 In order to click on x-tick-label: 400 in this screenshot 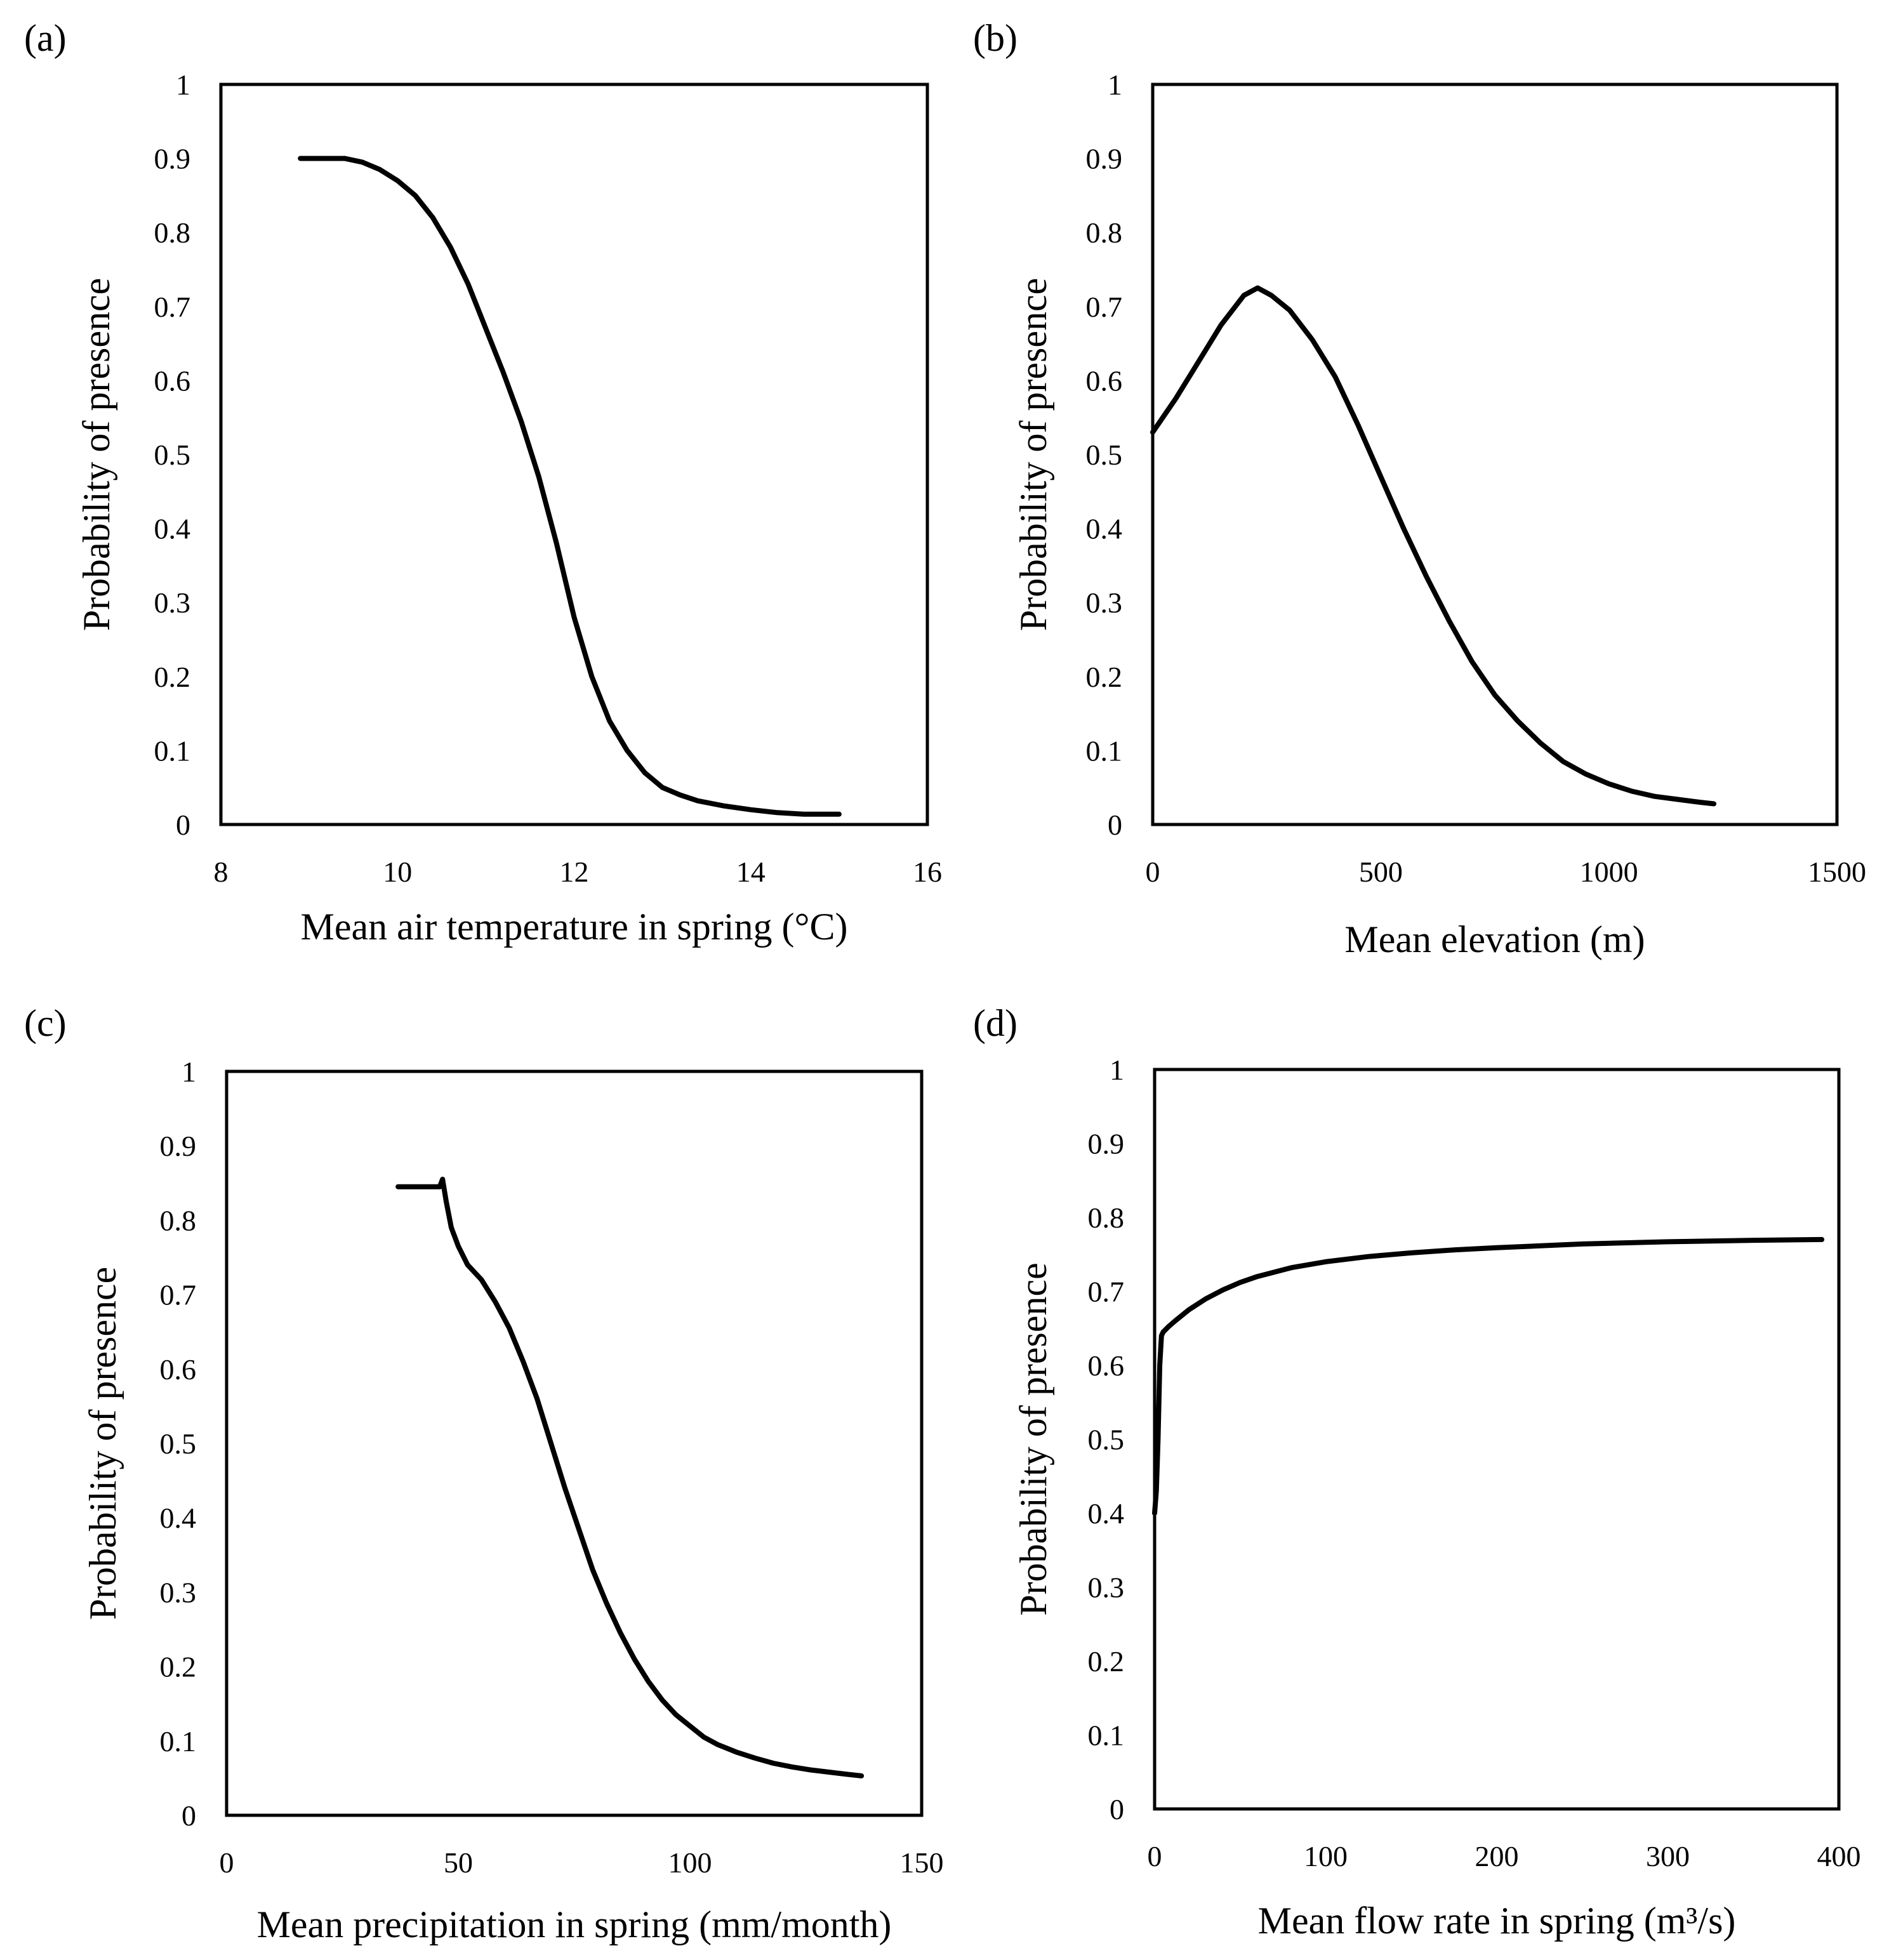, I will do `click(1839, 1856)`.